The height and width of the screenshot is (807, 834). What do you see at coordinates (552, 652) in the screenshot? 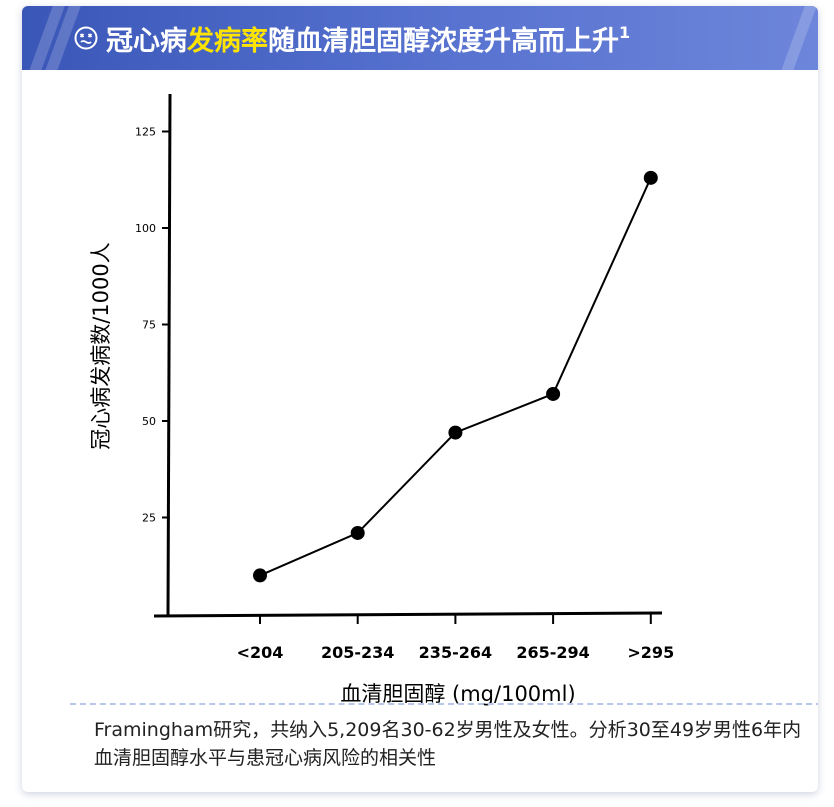
I see `x-tick-label: 265-294` at bounding box center [552, 652].